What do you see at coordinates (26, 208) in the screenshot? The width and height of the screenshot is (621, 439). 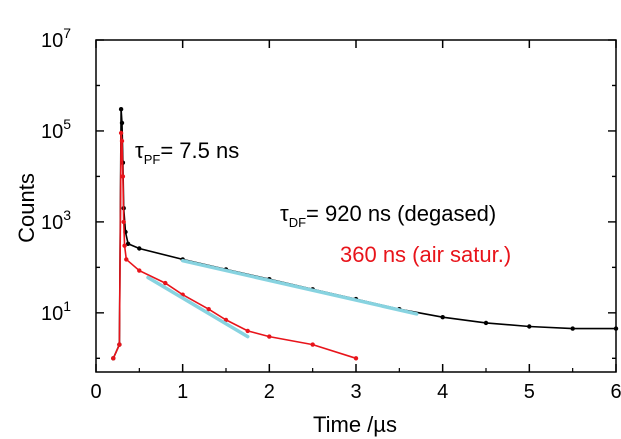 I see `y-axis-title: Counts` at bounding box center [26, 208].